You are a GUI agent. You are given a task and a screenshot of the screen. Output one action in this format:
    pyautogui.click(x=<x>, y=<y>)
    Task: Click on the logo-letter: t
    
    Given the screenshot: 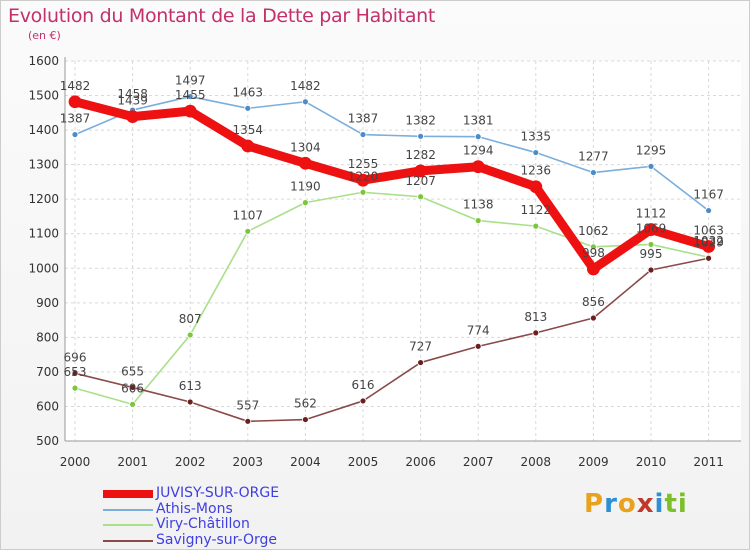 What is the action you would take?
    pyautogui.click(x=671, y=504)
    